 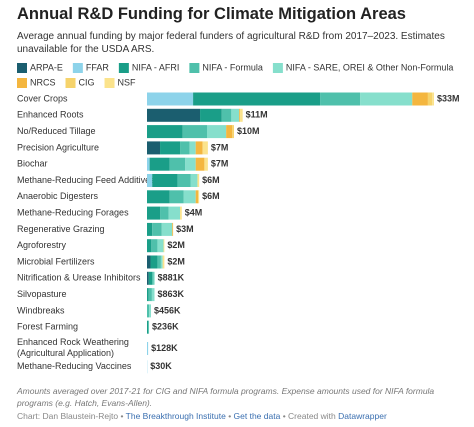 I want to click on total-label: $456K, so click(x=167, y=310).